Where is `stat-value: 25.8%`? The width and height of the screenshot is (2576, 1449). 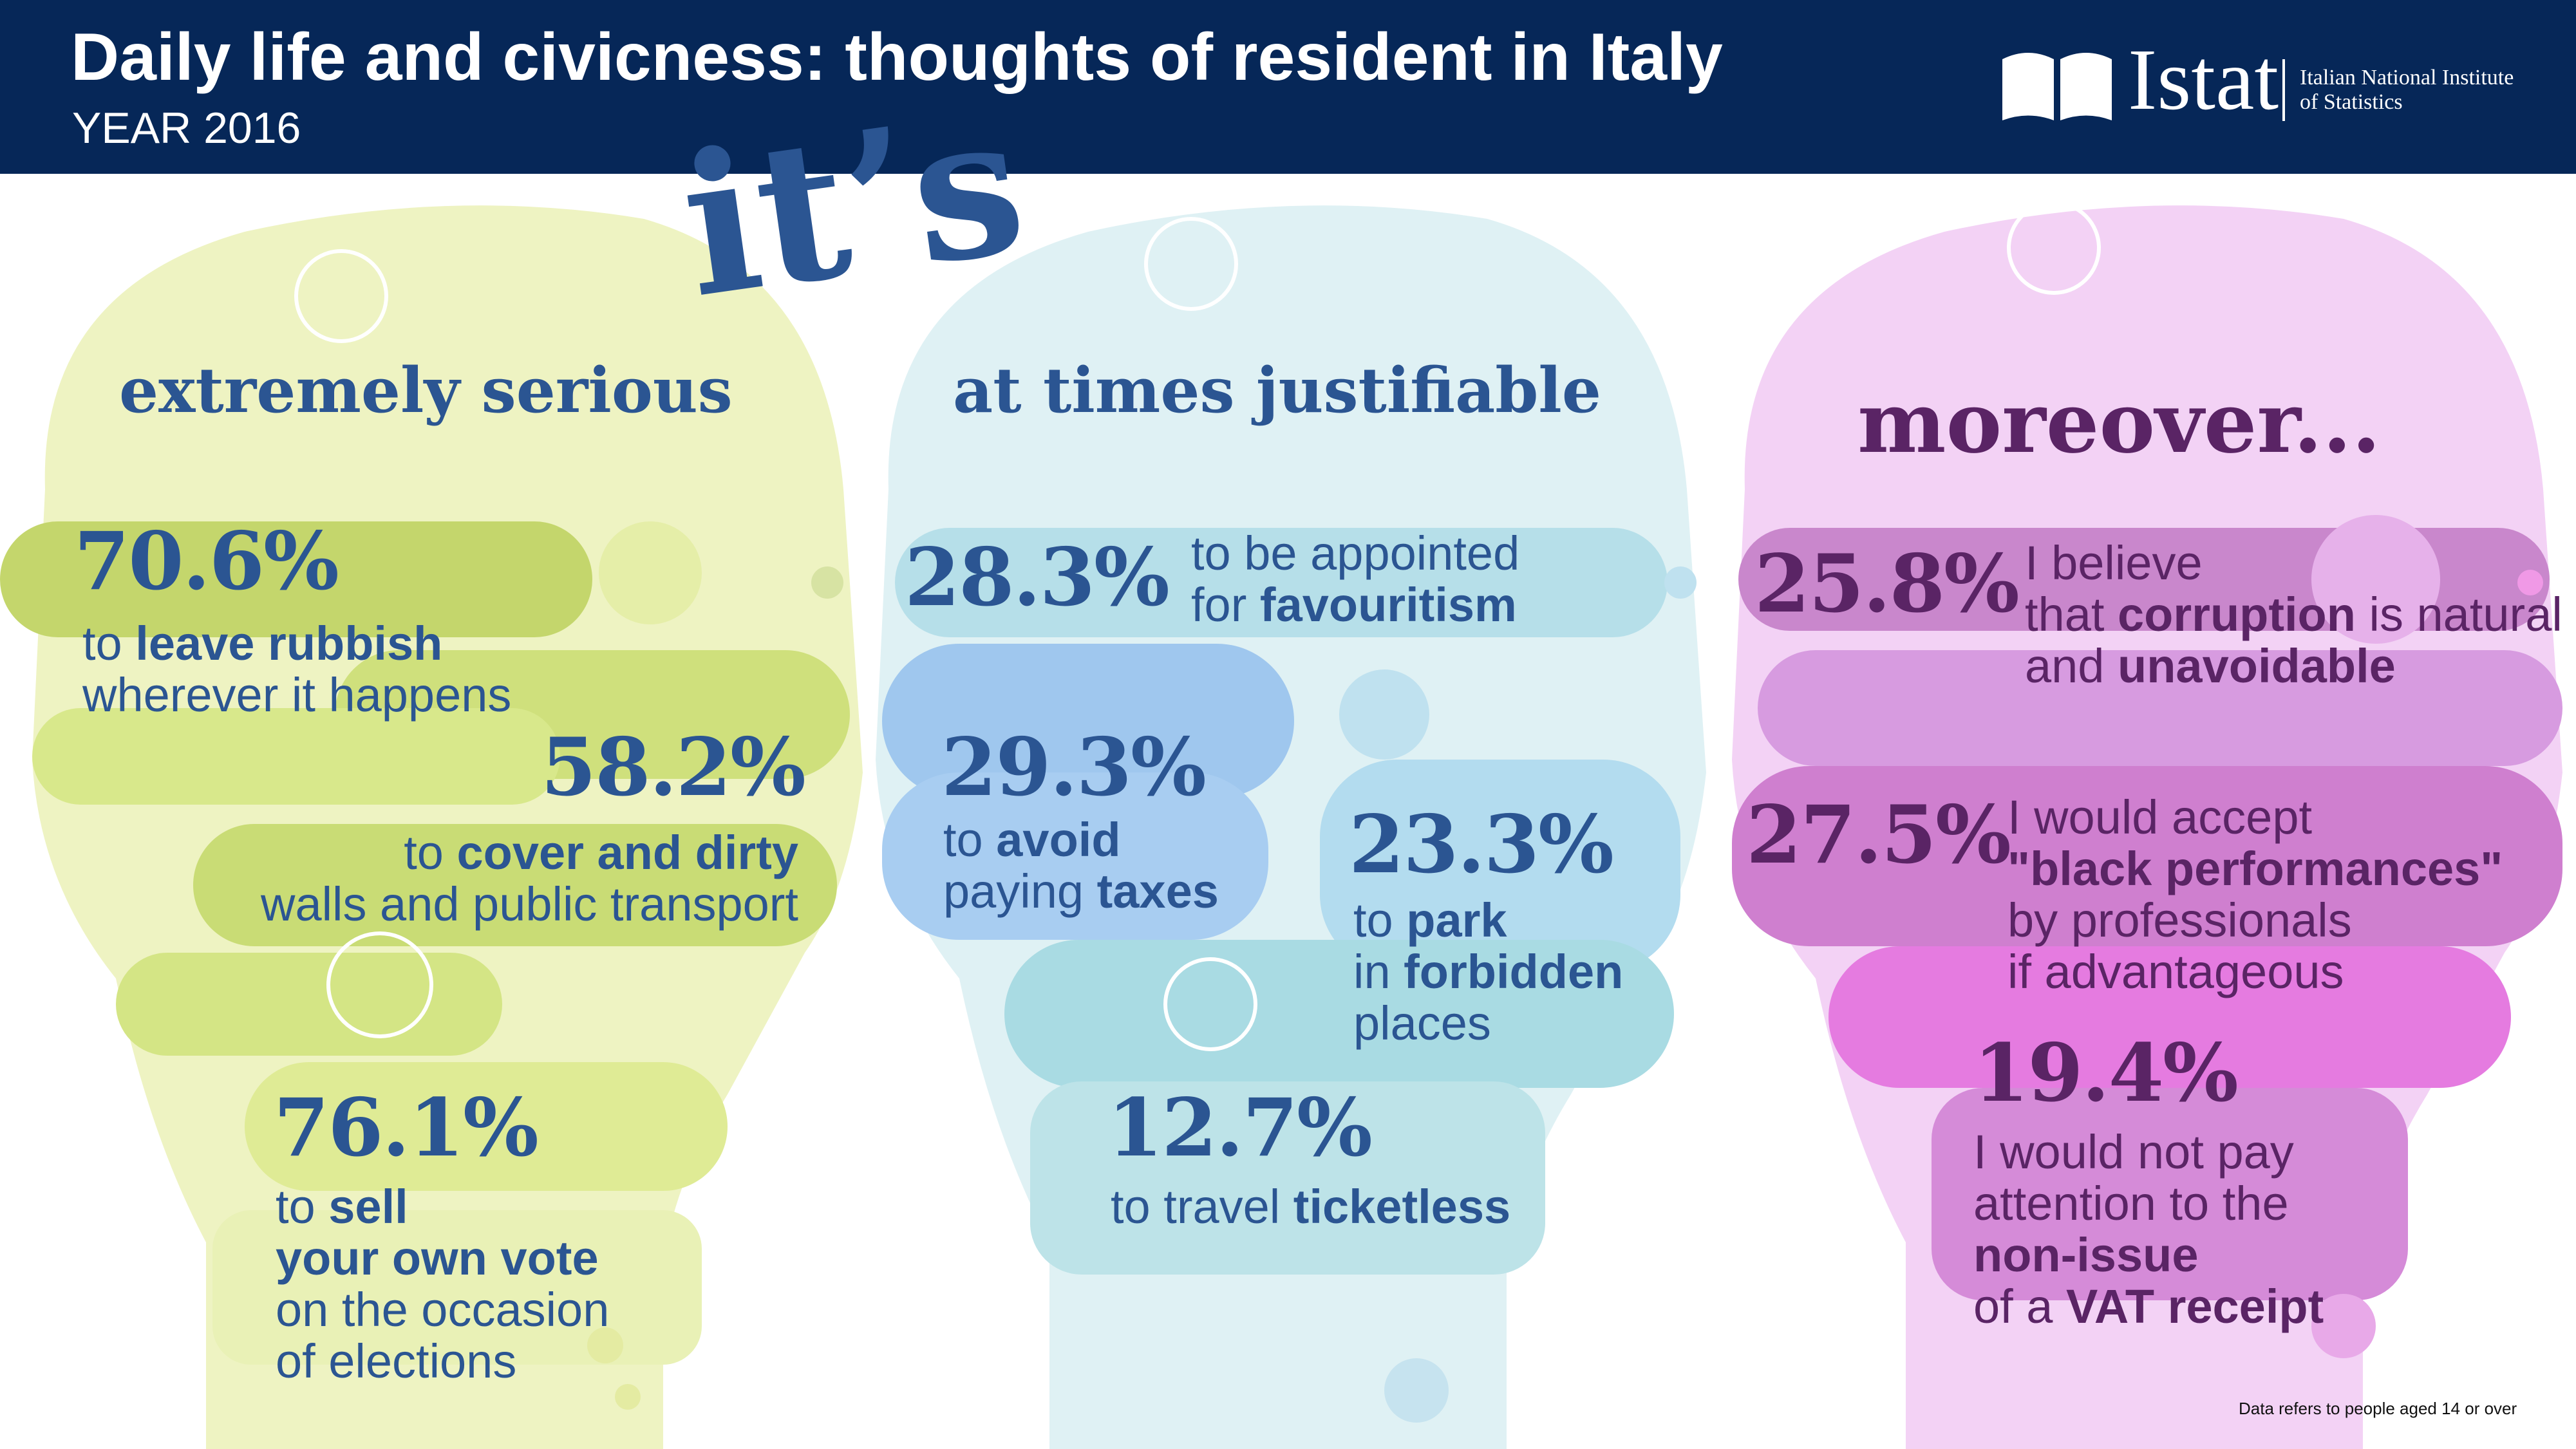 stat-value: 25.8% is located at coordinates (1887, 584).